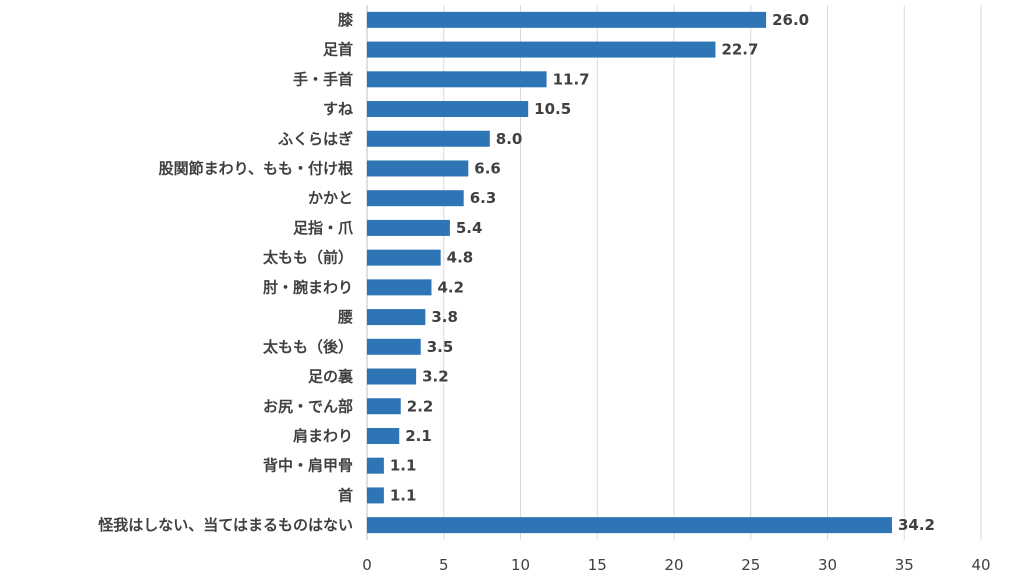 Image resolution: width=1024 pixels, height=580 pixels. I want to click on category-label: 股関節まわり、もも・付け根, so click(256, 168).